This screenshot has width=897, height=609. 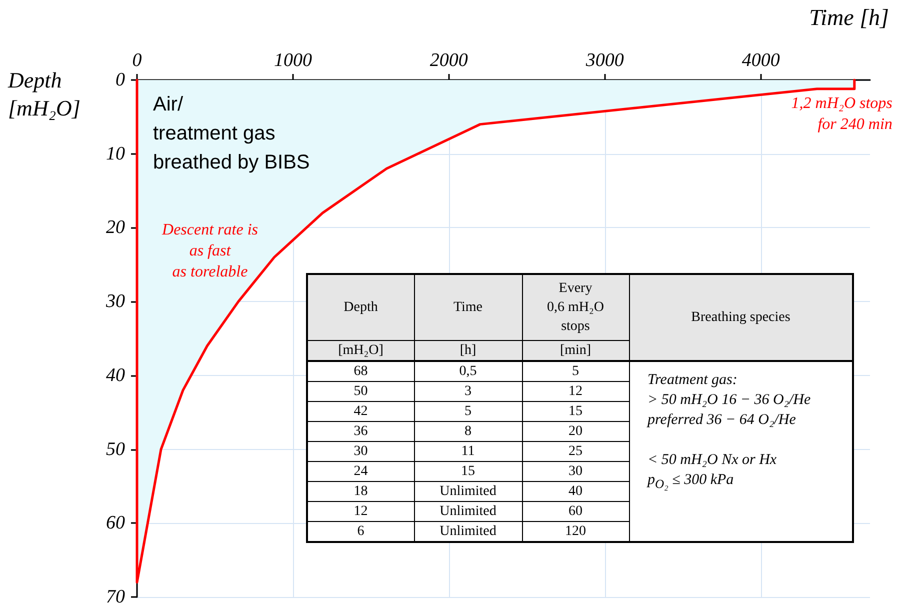 I want to click on x-axis-title: Time [h], so click(x=849, y=17).